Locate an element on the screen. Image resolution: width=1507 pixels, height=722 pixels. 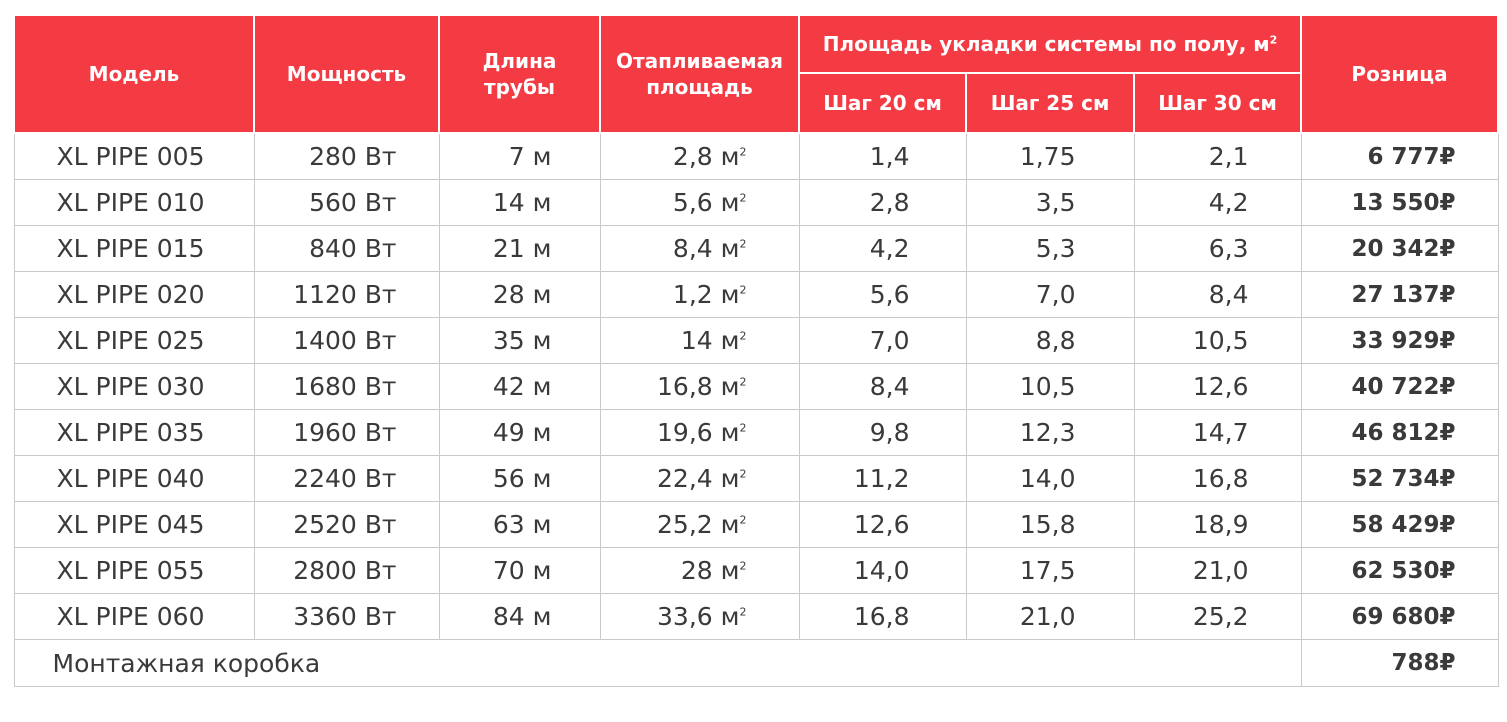
cell-retail-price: 13 550₽ is located at coordinates (1399, 202).